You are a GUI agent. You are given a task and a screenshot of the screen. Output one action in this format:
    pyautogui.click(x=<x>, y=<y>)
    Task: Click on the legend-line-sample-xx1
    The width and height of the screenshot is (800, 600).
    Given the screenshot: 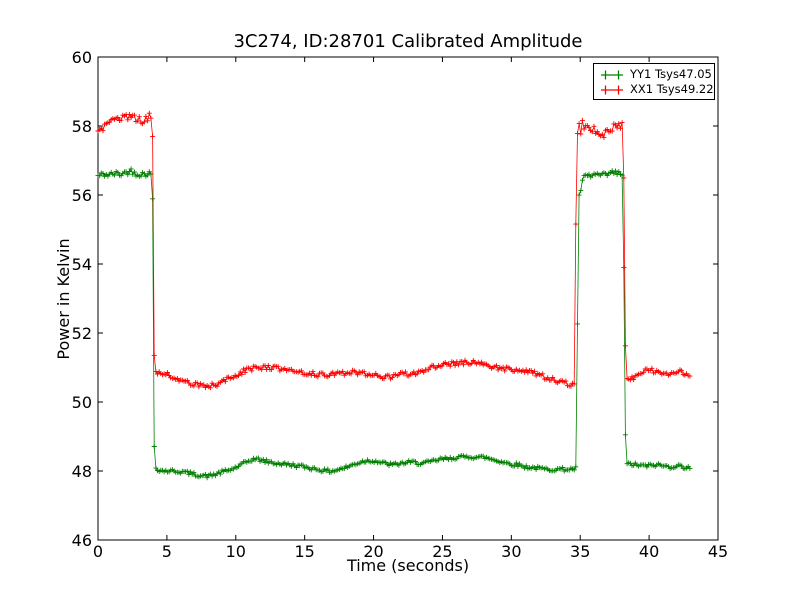 What is the action you would take?
    pyautogui.click(x=612, y=89)
    